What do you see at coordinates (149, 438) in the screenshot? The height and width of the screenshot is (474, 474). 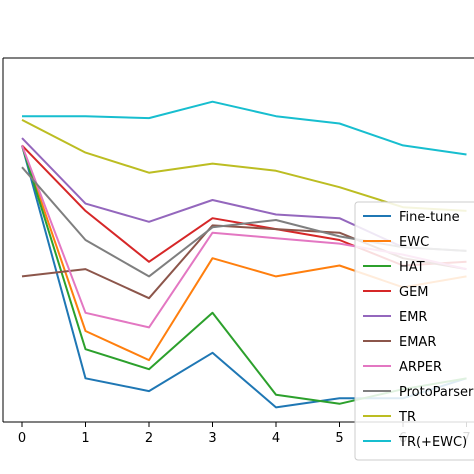 I see `x-tick-label: 2` at bounding box center [149, 438].